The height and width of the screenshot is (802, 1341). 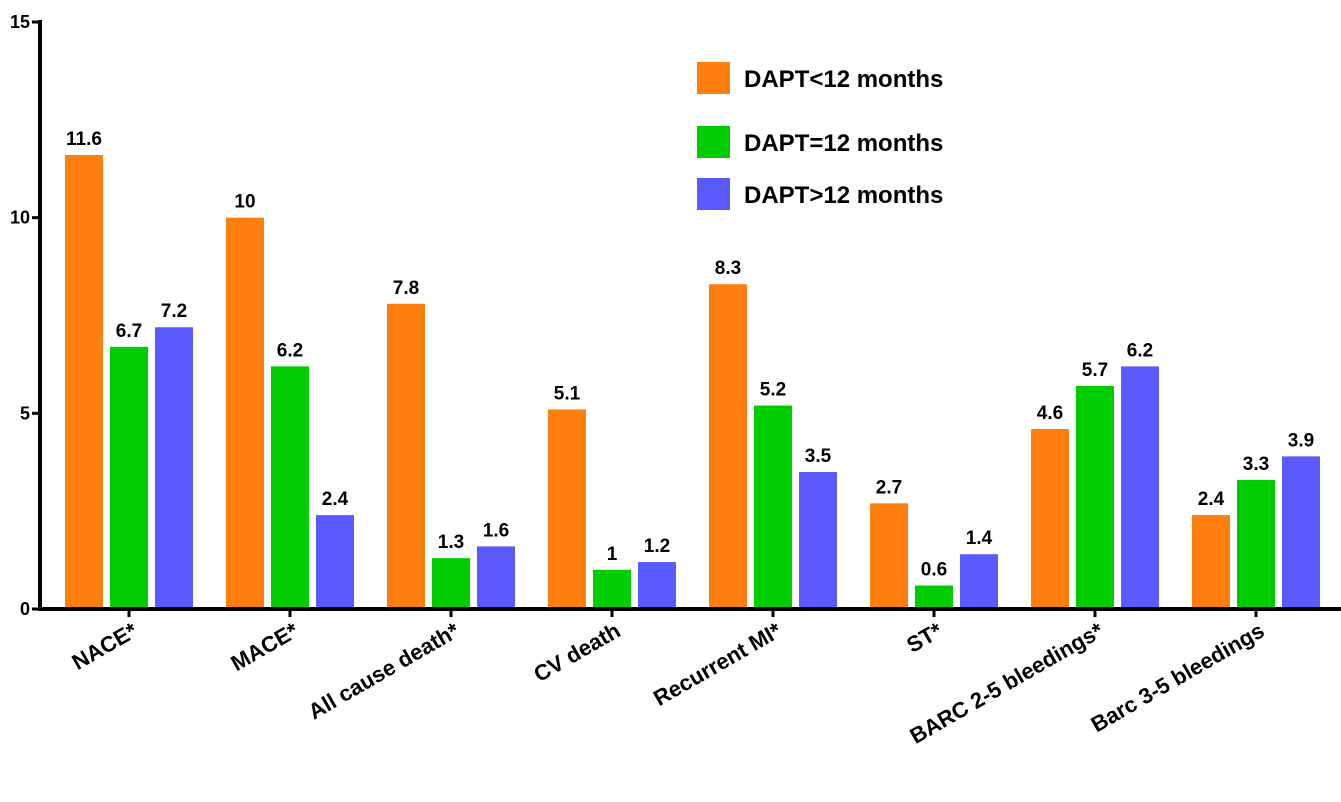 What do you see at coordinates (612, 554) in the screenshot?
I see `data-label: 1` at bounding box center [612, 554].